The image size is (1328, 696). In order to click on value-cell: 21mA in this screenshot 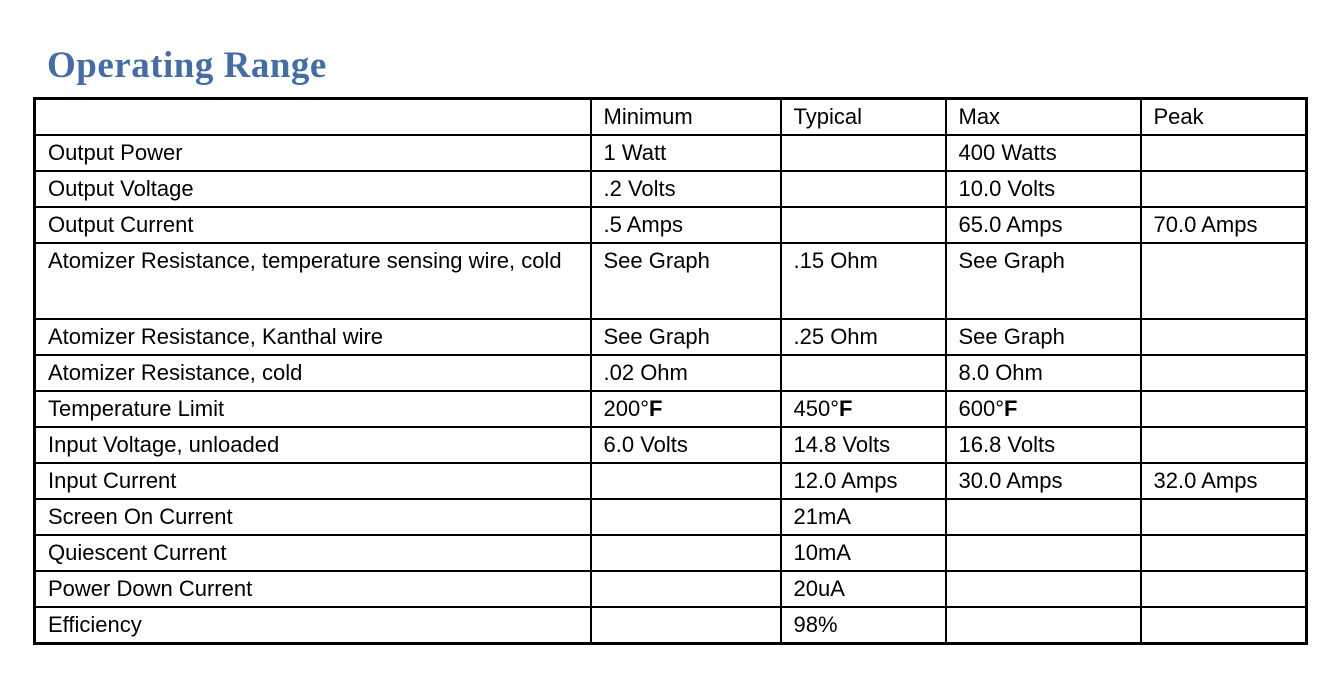, I will do `click(863, 517)`.